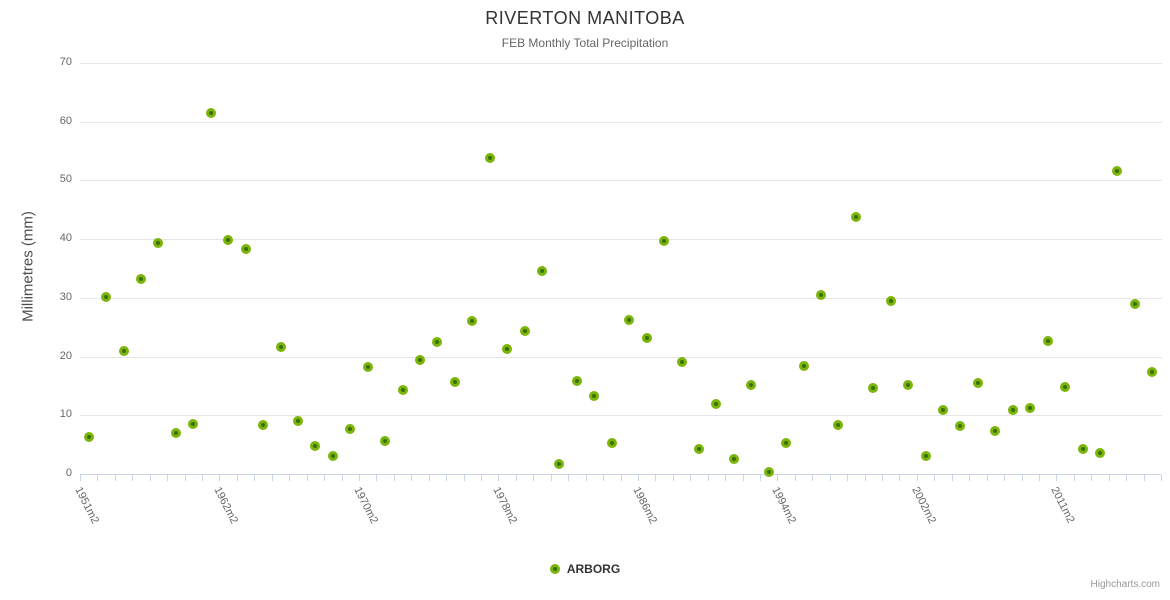 The image size is (1170, 600). I want to click on legend-item-arborg: ARBORG, so click(585, 569).